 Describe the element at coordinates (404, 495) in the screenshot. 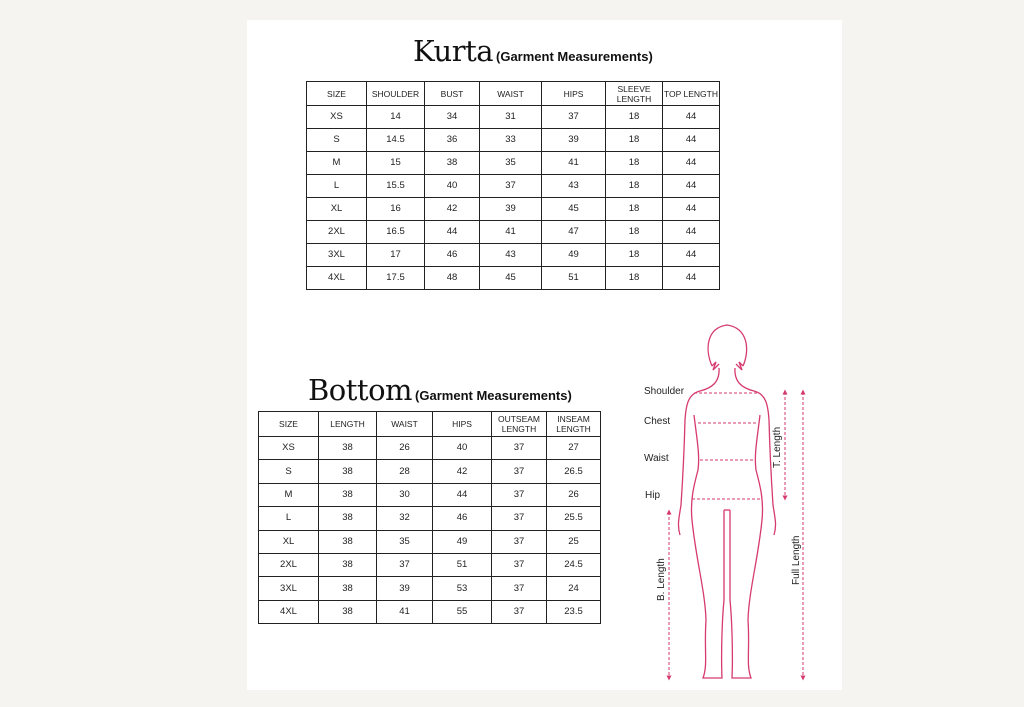

I see `table-cell: 30` at that location.